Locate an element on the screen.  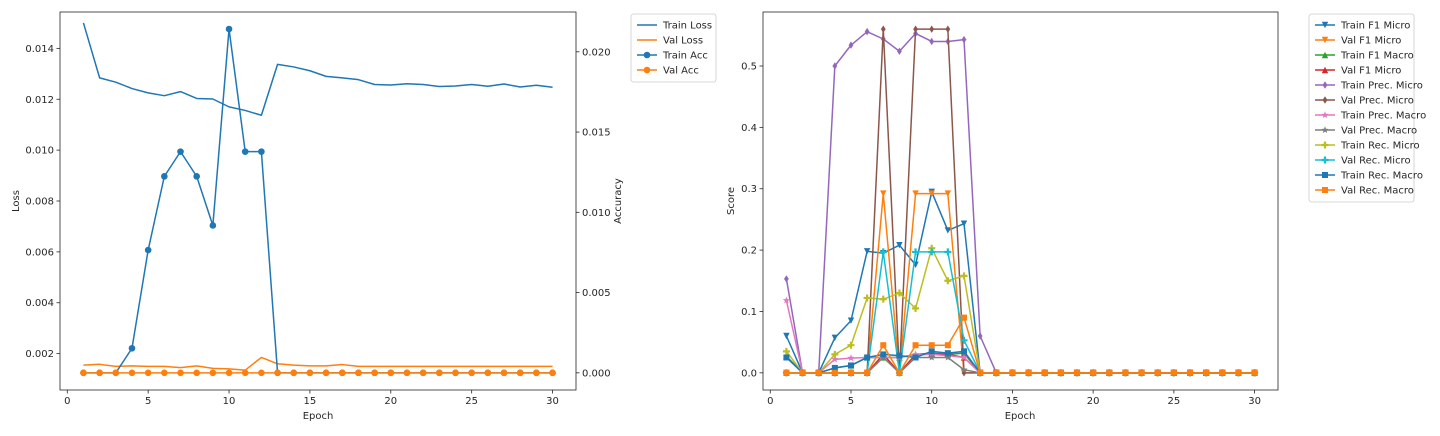
legend-item: Train Rec. Micro is located at coordinates (1367, 146).